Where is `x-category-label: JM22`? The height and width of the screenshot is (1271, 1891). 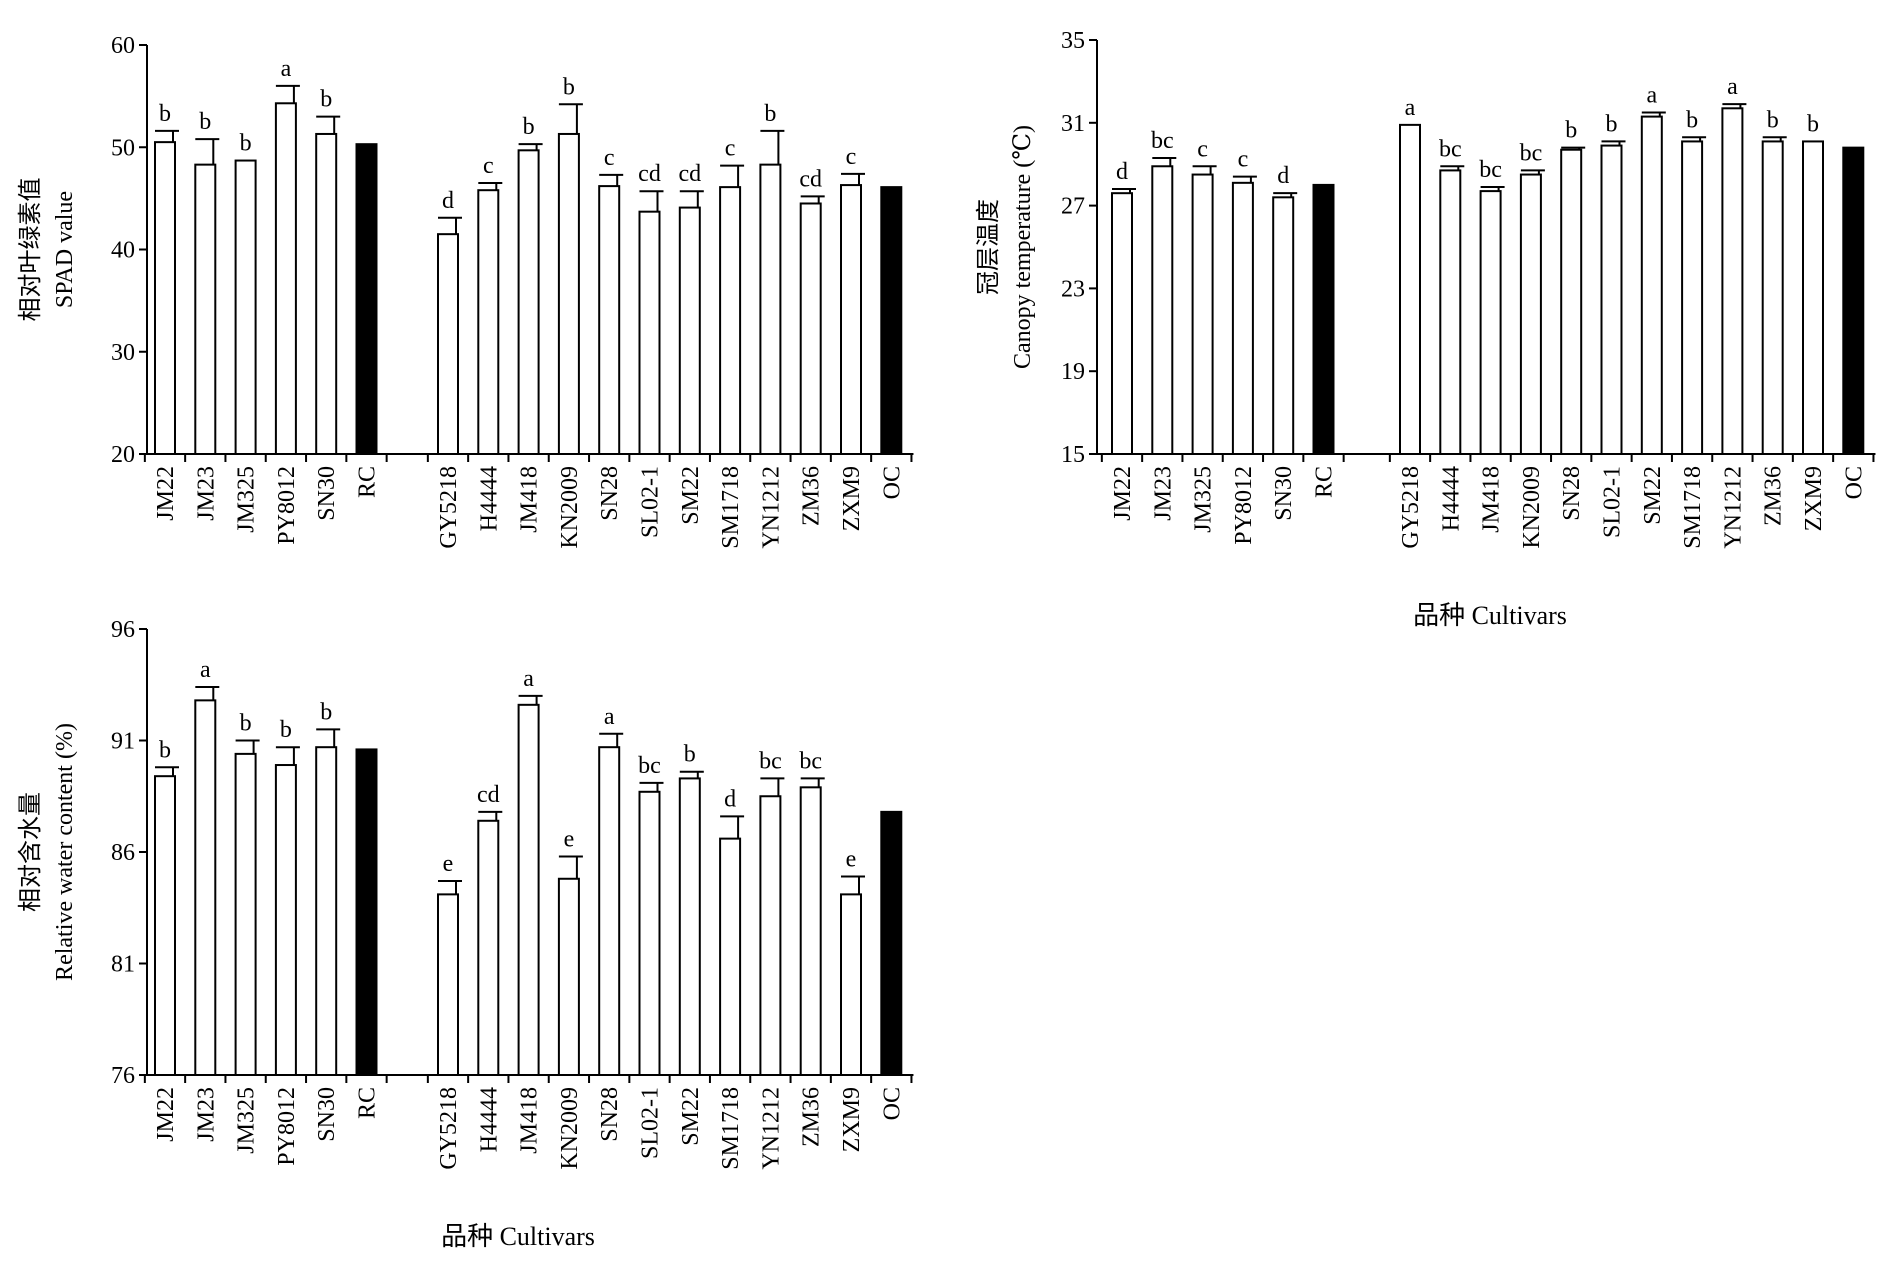
x-category-label: JM22 is located at coordinates (166, 493).